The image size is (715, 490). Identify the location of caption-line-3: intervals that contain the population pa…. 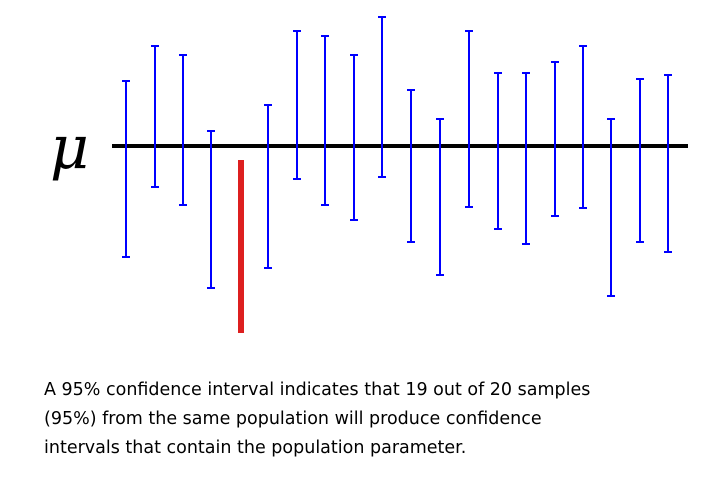
(255, 448).